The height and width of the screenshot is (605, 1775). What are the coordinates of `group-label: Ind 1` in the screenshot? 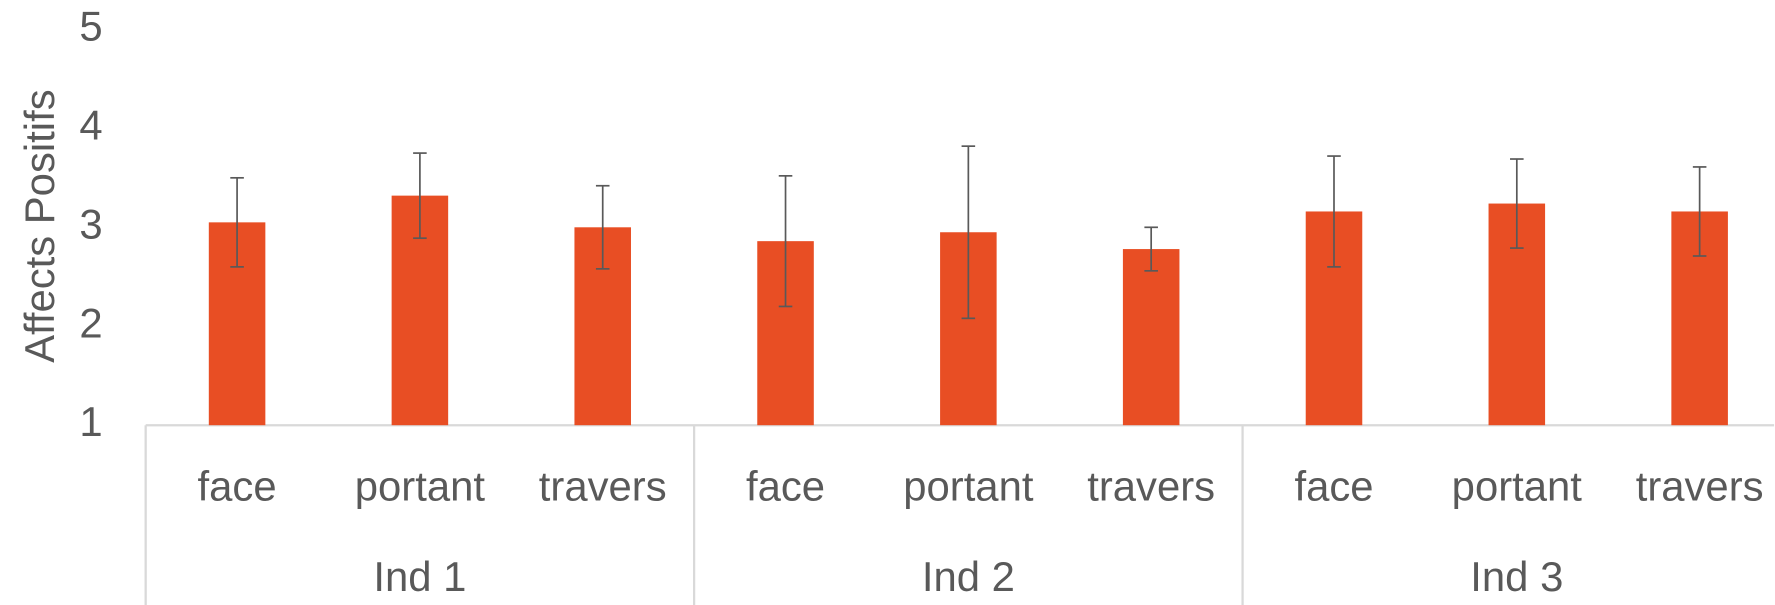 It's located at (419, 576).